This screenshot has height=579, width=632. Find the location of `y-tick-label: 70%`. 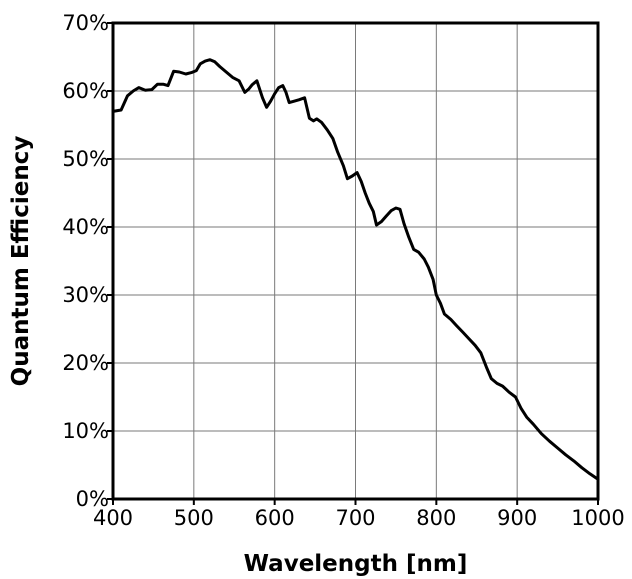

y-tick-label: 70% is located at coordinates (85, 23).